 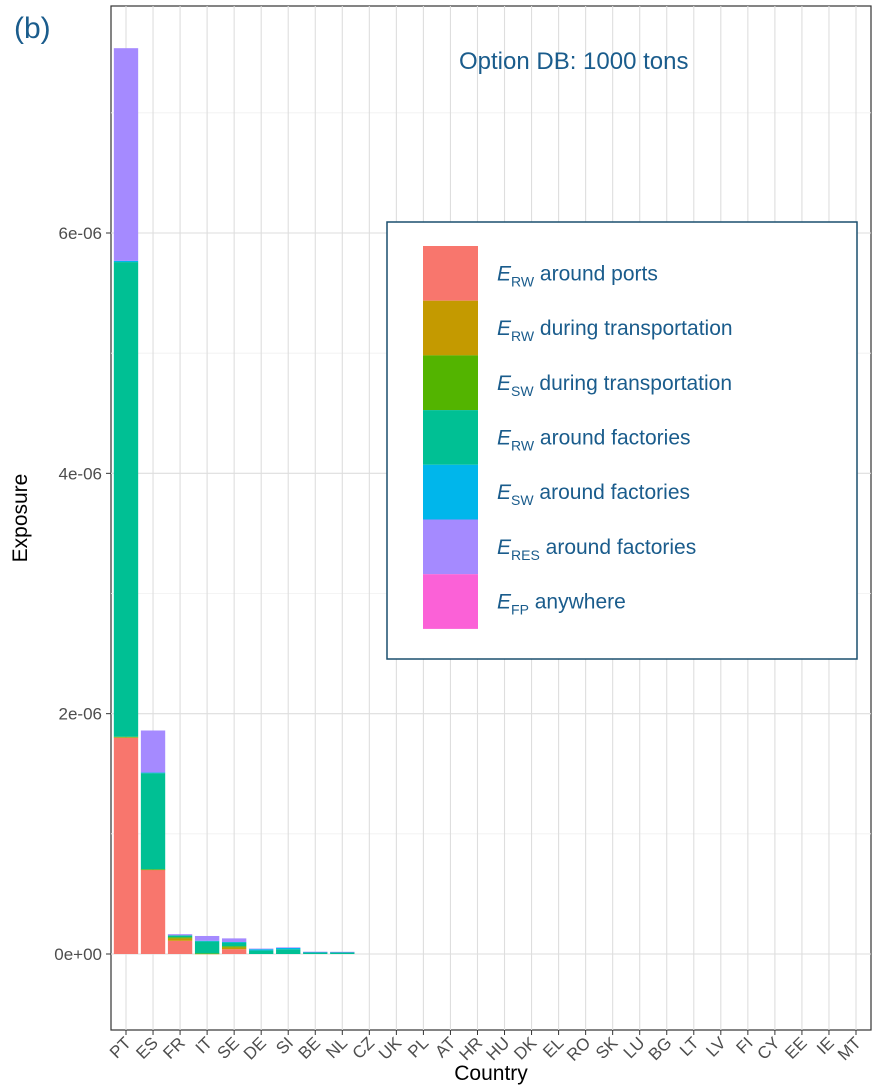 What do you see at coordinates (561, 604) in the screenshot?
I see `legend-label: EFP anywhere` at bounding box center [561, 604].